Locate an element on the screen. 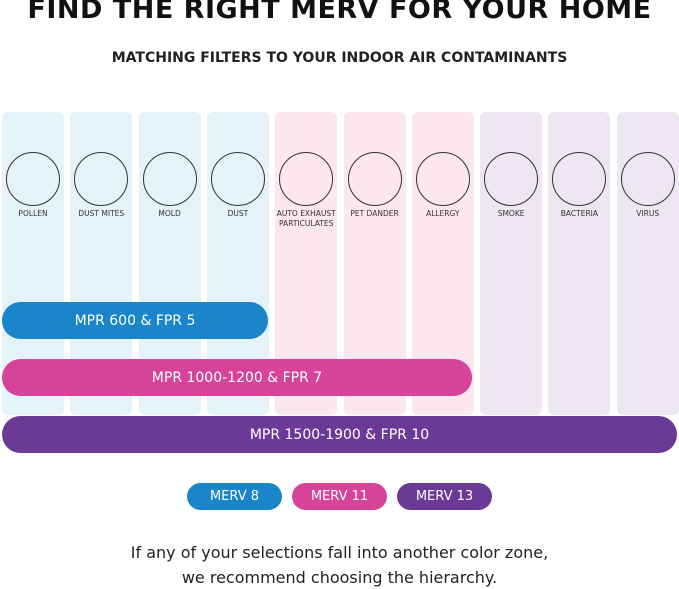  contaminant-label: MOLD is located at coordinates (169, 213).